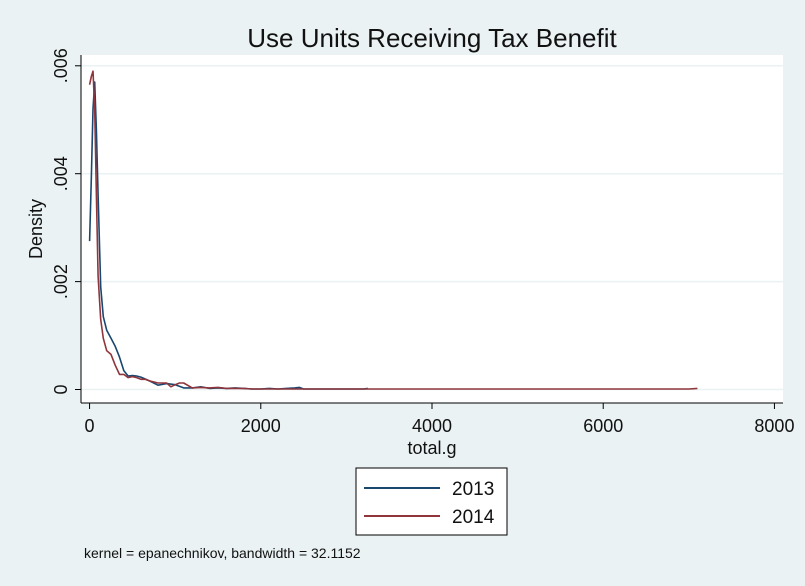 Image resolution: width=805 pixels, height=586 pixels. I want to click on x-axis-label: total.g, so click(431, 448).